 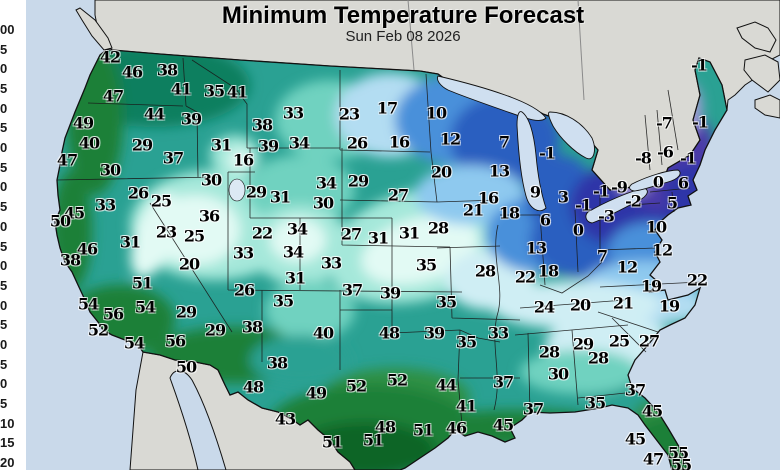 I want to click on scale-tick-label: 00, so click(x=7, y=29).